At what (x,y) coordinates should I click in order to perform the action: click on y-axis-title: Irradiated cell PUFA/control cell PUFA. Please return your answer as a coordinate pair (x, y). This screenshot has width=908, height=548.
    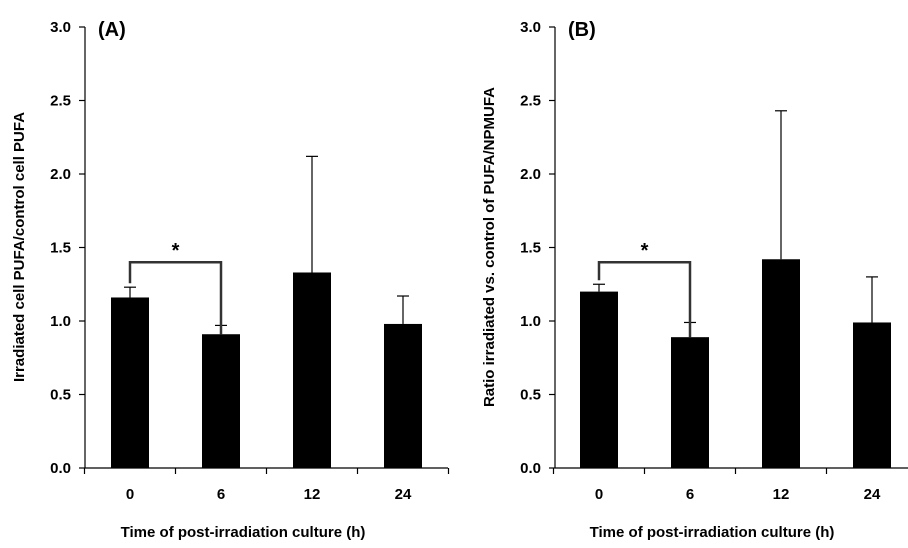
    Looking at the image, I should click on (19, 247).